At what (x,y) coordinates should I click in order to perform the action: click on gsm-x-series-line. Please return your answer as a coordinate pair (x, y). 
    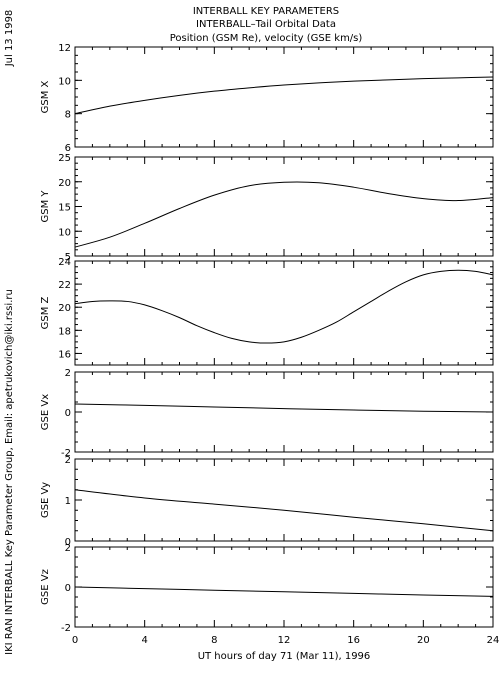
    Looking at the image, I should click on (284, 95).